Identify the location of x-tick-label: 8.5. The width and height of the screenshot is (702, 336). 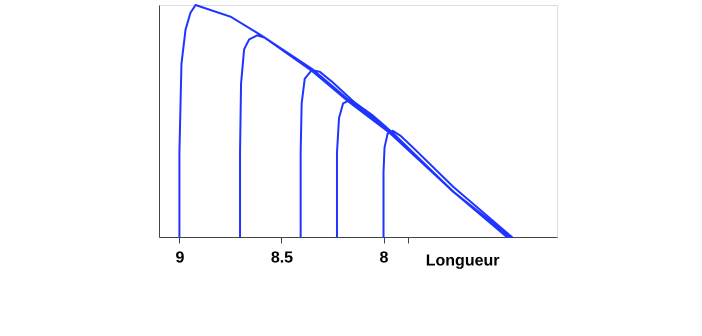
(282, 258).